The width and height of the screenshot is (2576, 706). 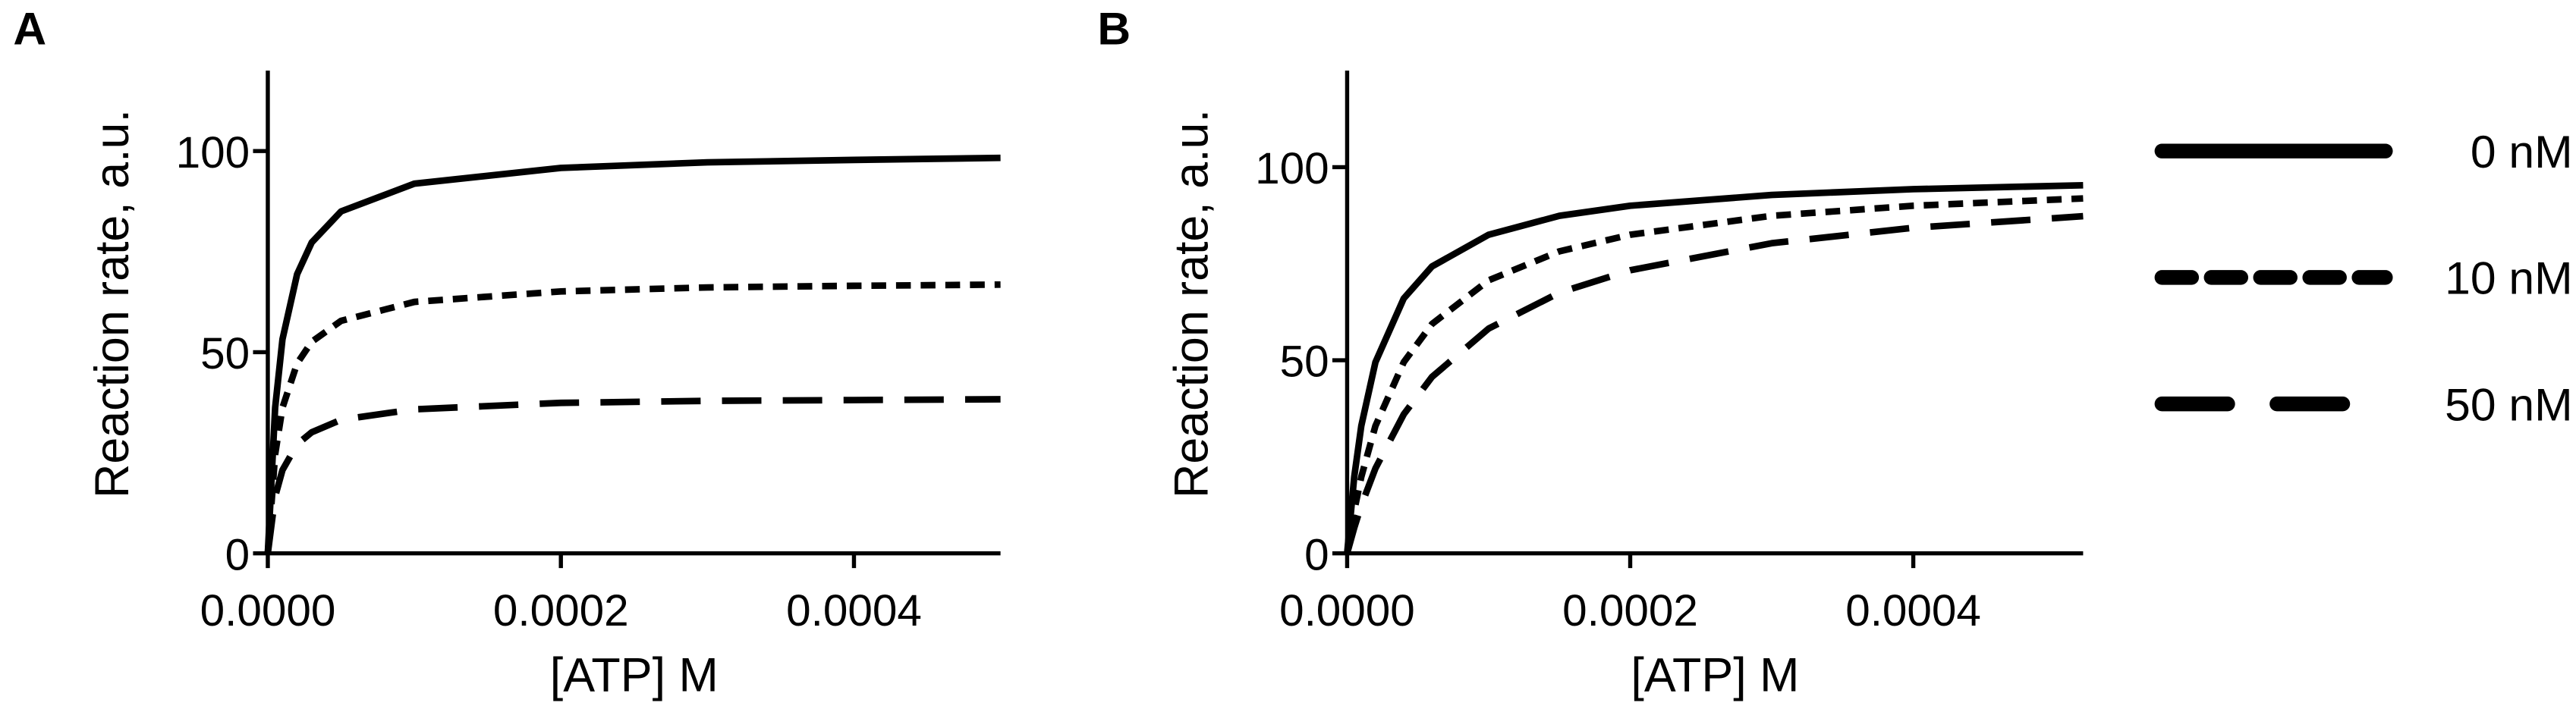 What do you see at coordinates (2508, 404) in the screenshot?
I see `legend-label: 50 nM` at bounding box center [2508, 404].